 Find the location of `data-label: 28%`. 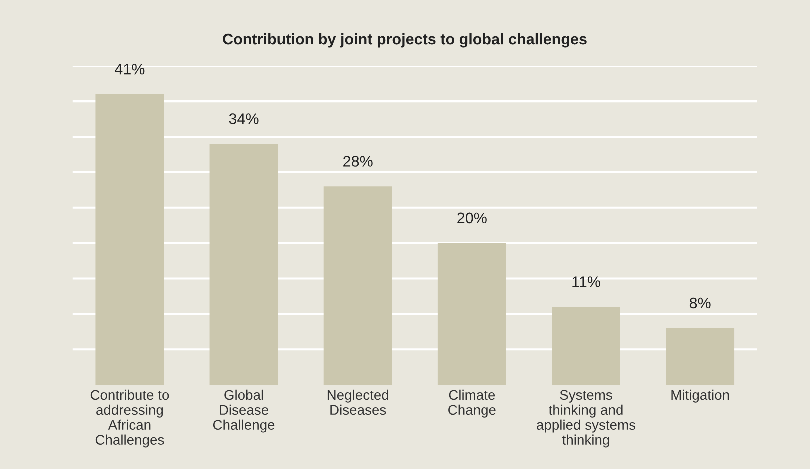

data-label: 28% is located at coordinates (358, 161).